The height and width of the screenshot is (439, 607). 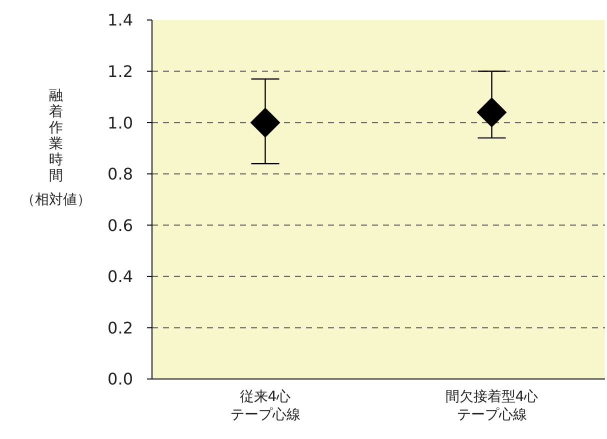 I want to click on y-tick-label: 0.2, so click(x=120, y=328).